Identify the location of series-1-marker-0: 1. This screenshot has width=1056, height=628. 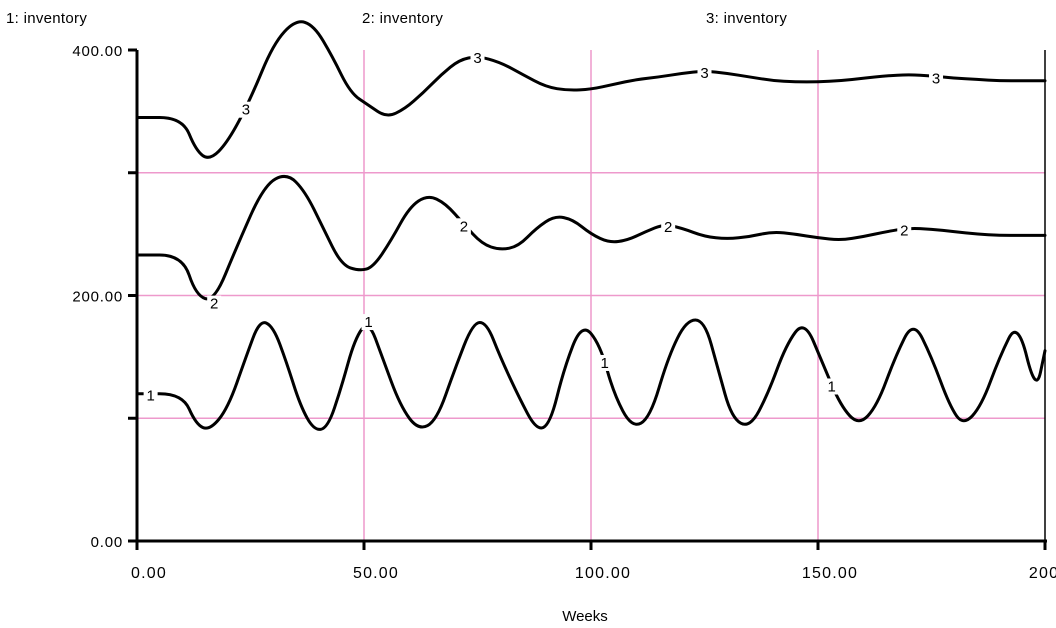
(150, 396).